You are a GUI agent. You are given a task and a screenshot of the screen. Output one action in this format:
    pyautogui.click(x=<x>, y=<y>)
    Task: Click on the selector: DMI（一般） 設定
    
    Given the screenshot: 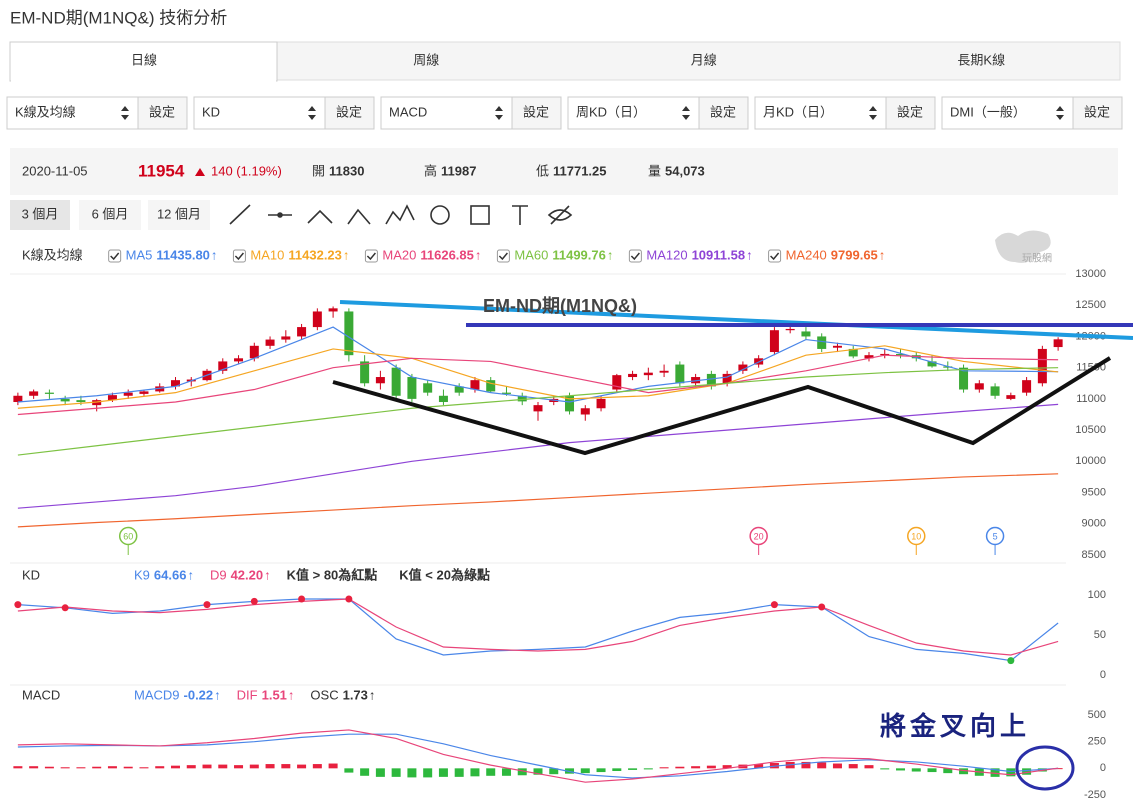 What is the action you would take?
    pyautogui.click(x=1032, y=113)
    